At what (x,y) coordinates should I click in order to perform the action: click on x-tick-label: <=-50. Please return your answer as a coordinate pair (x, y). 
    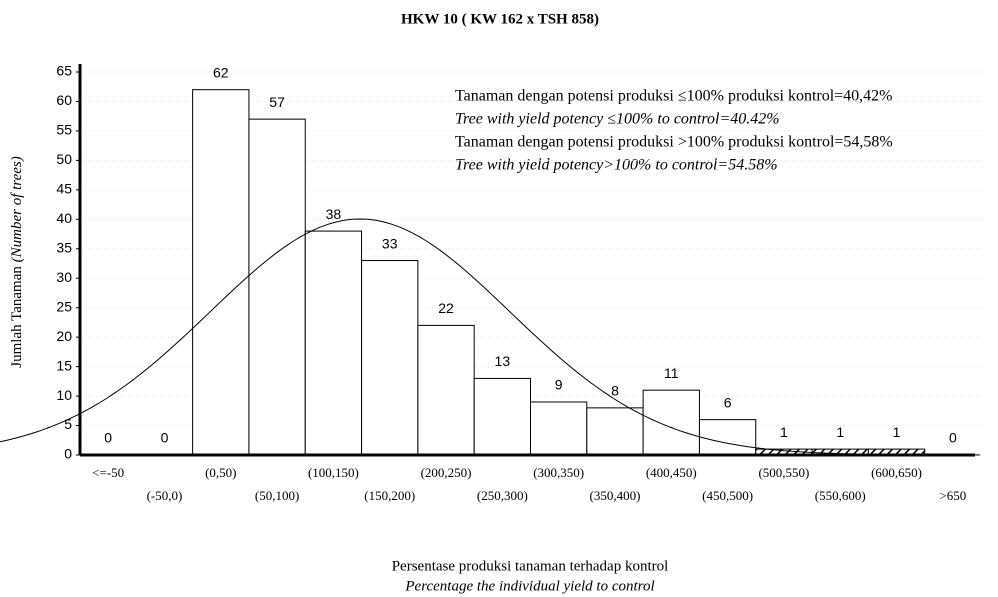
    Looking at the image, I should click on (108, 472).